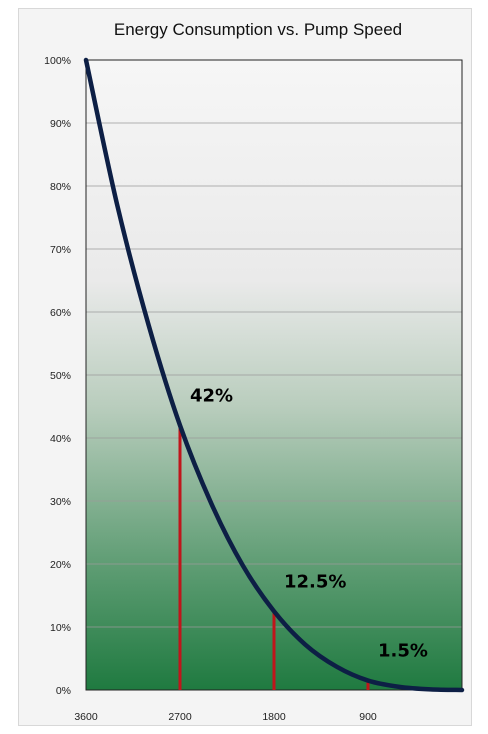 The image size is (488, 734). Describe the element at coordinates (60, 439) in the screenshot. I see `y-tick-label: 40%` at that location.